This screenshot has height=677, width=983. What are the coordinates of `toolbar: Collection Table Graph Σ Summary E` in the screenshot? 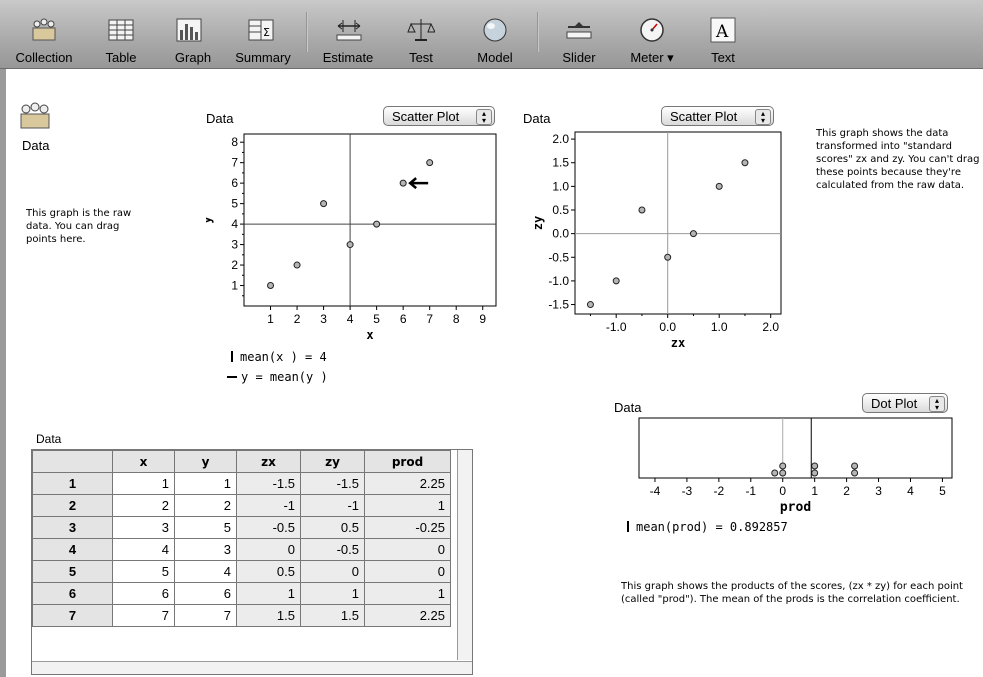 It's located at (491, 34).